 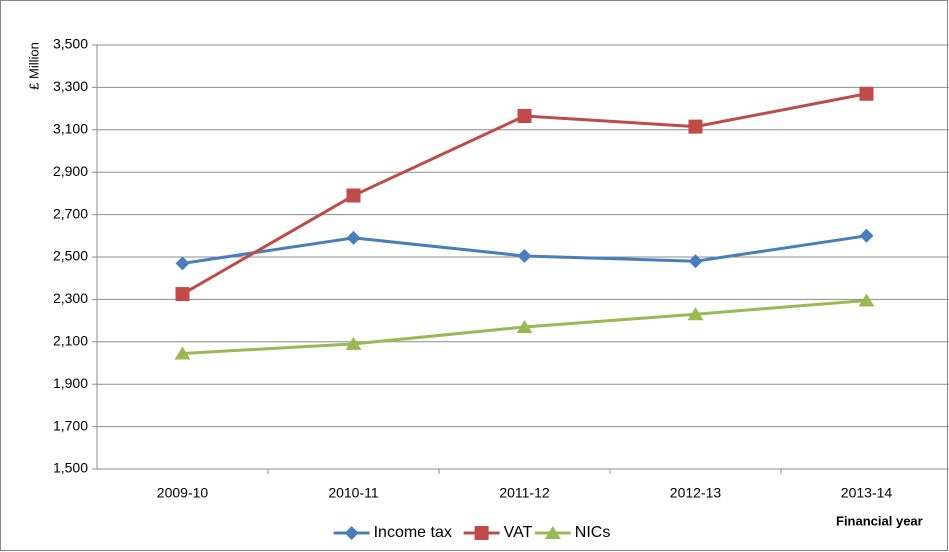 What do you see at coordinates (70, 468) in the screenshot?
I see `y-tick-label: 1,500` at bounding box center [70, 468].